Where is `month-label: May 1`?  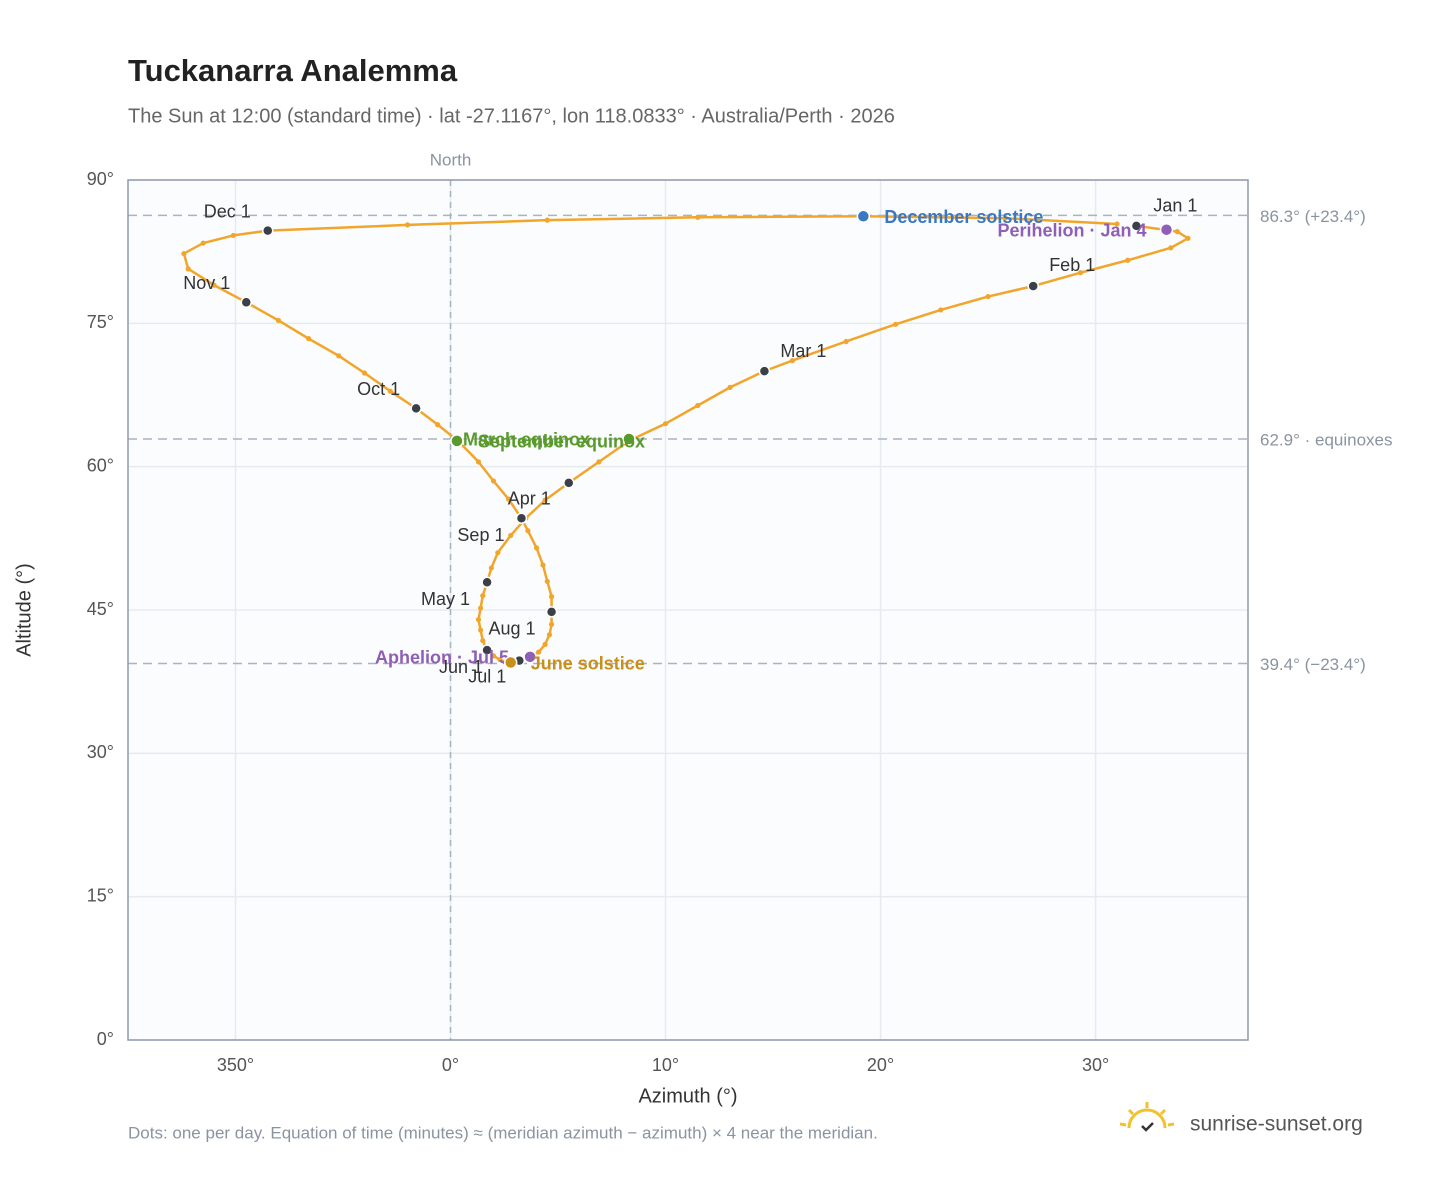 month-label: May 1 is located at coordinates (445, 599).